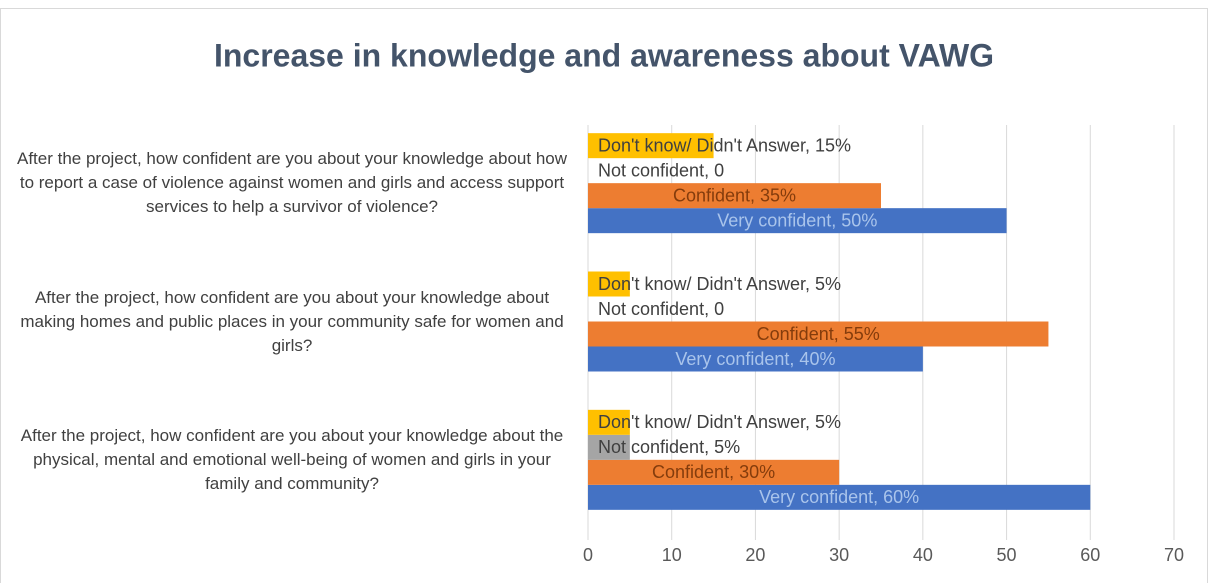  What do you see at coordinates (755, 555) in the screenshot?
I see `x-tick-label: 20` at bounding box center [755, 555].